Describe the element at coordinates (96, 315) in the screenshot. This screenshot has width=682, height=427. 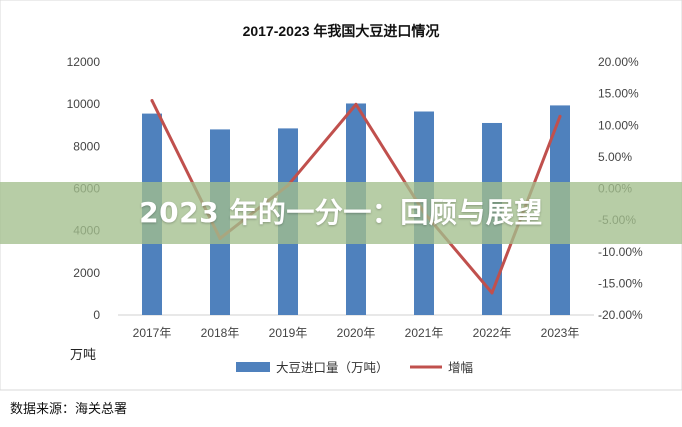
I see `left-tick-label: 0` at that location.